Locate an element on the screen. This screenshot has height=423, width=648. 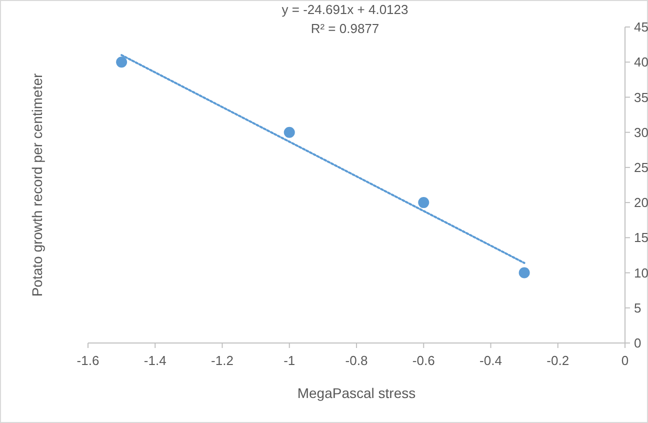
y-tick-label: 25 is located at coordinates (641, 167).